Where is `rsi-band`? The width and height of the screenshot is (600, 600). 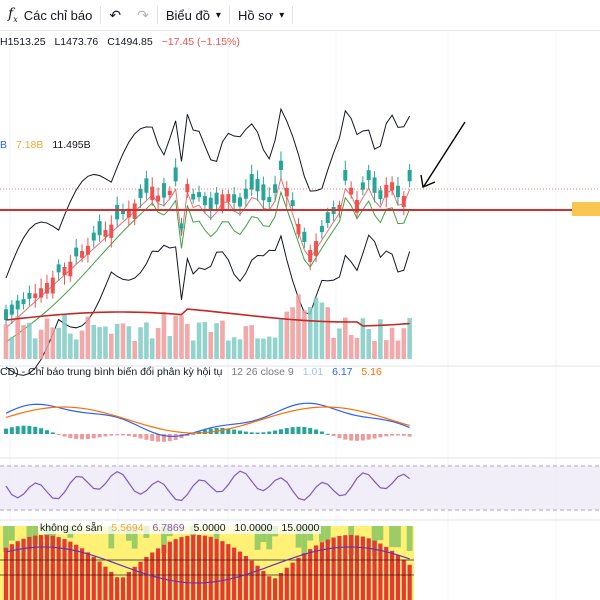
rsi-band is located at coordinates (300, 488).